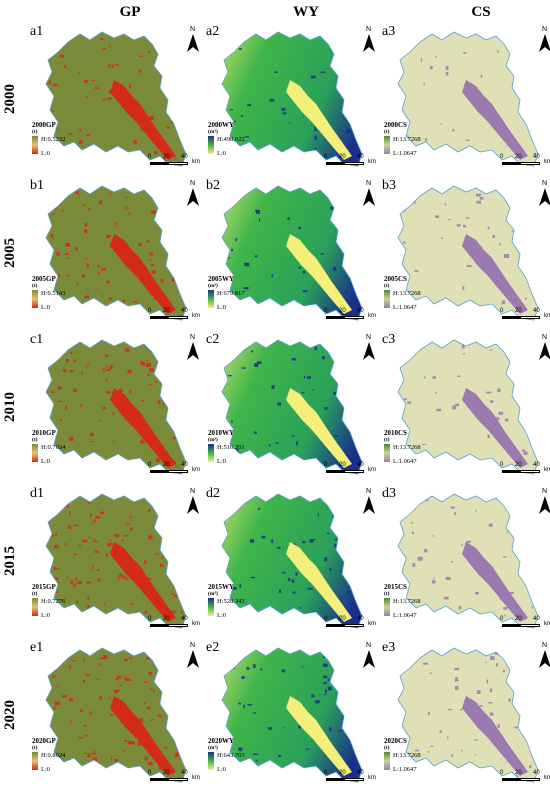 The image size is (550, 796). Describe the element at coordinates (48, 601) in the screenshot. I see `legend-gp: 2015GP (t) H:0.7276 L:0` at that location.